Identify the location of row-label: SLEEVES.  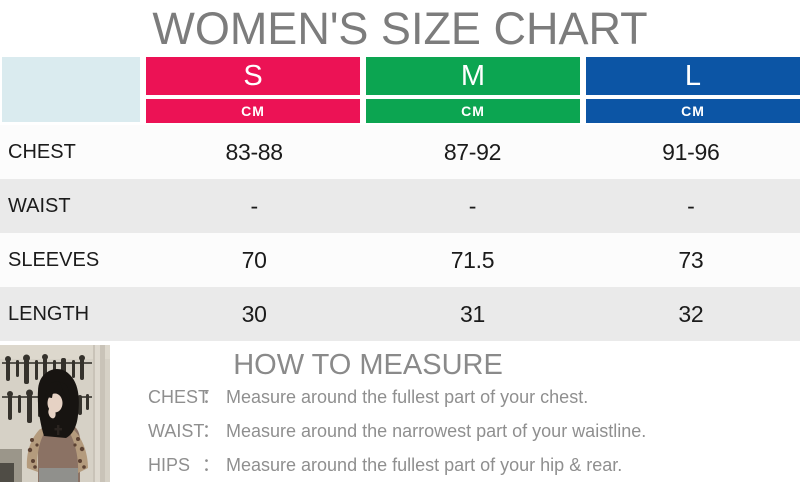
(54, 259).